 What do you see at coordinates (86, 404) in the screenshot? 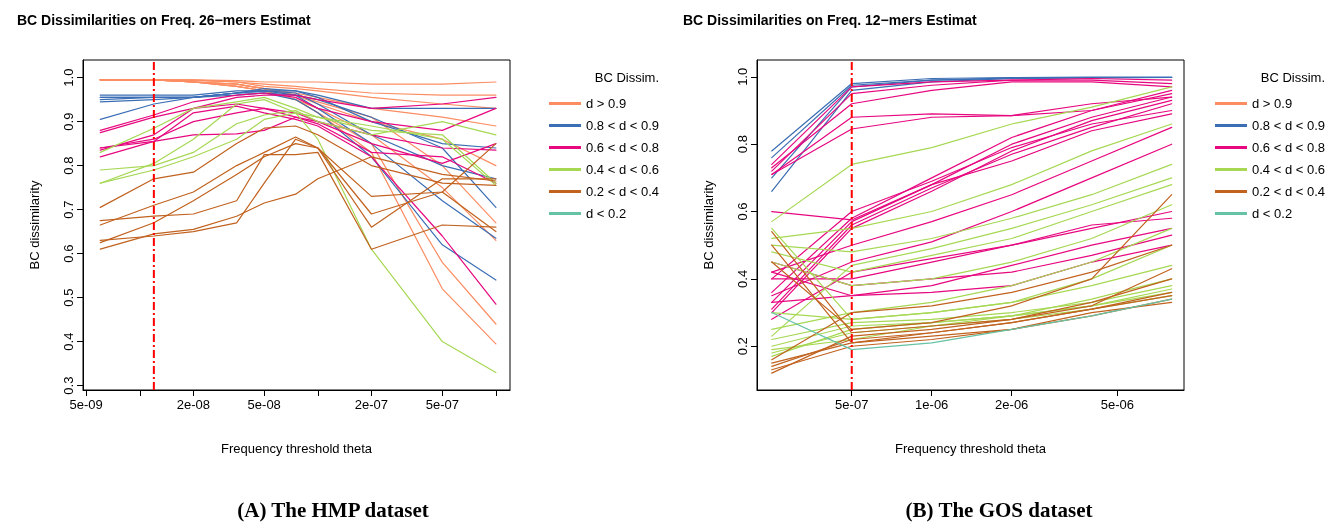
I see `x-tick-label: 5e-09` at bounding box center [86, 404].